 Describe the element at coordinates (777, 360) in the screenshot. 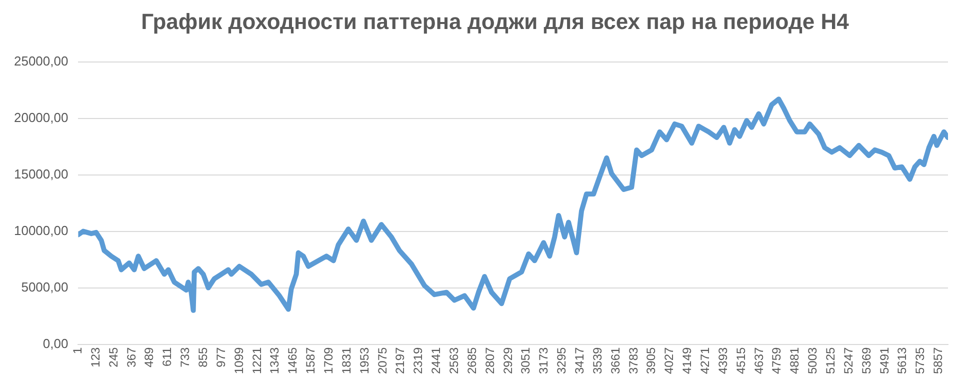

I see `x-tick-label: 4759` at that location.